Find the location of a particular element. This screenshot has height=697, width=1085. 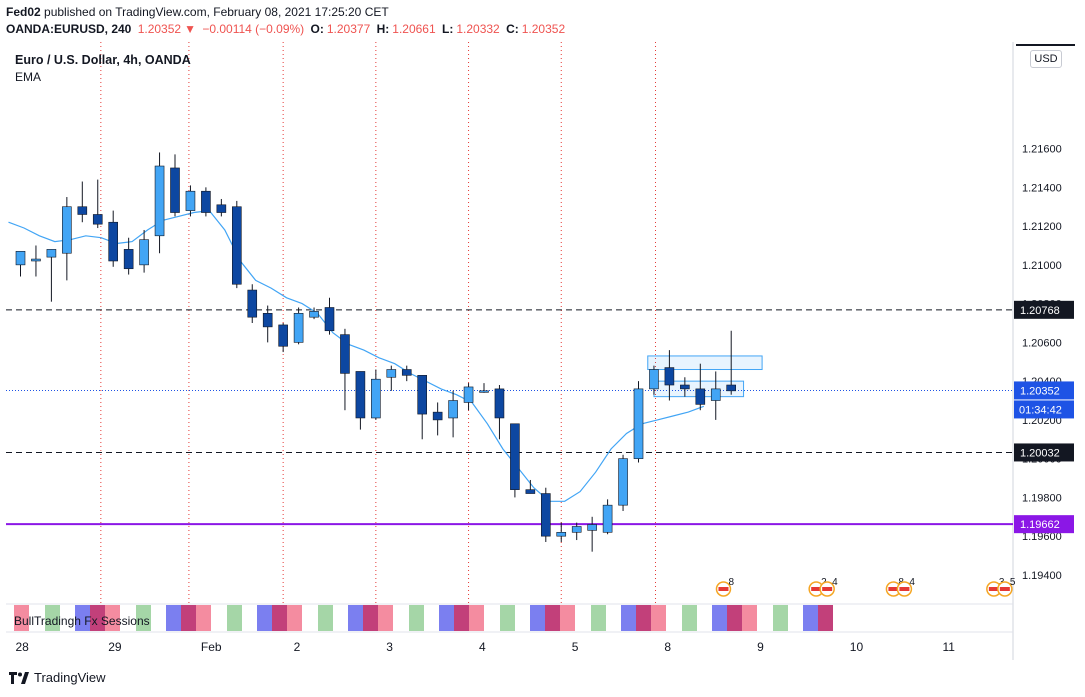

high-value: 1.20661 is located at coordinates (414, 29).